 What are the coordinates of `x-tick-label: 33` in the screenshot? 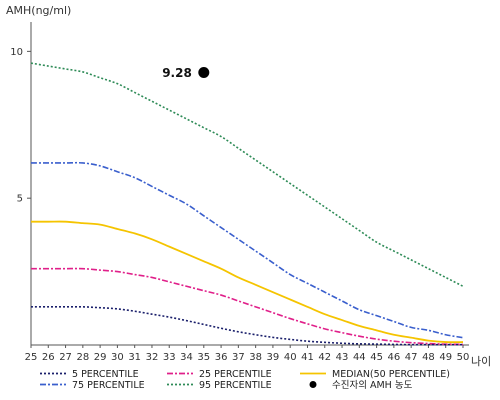 It's located at (169, 357).